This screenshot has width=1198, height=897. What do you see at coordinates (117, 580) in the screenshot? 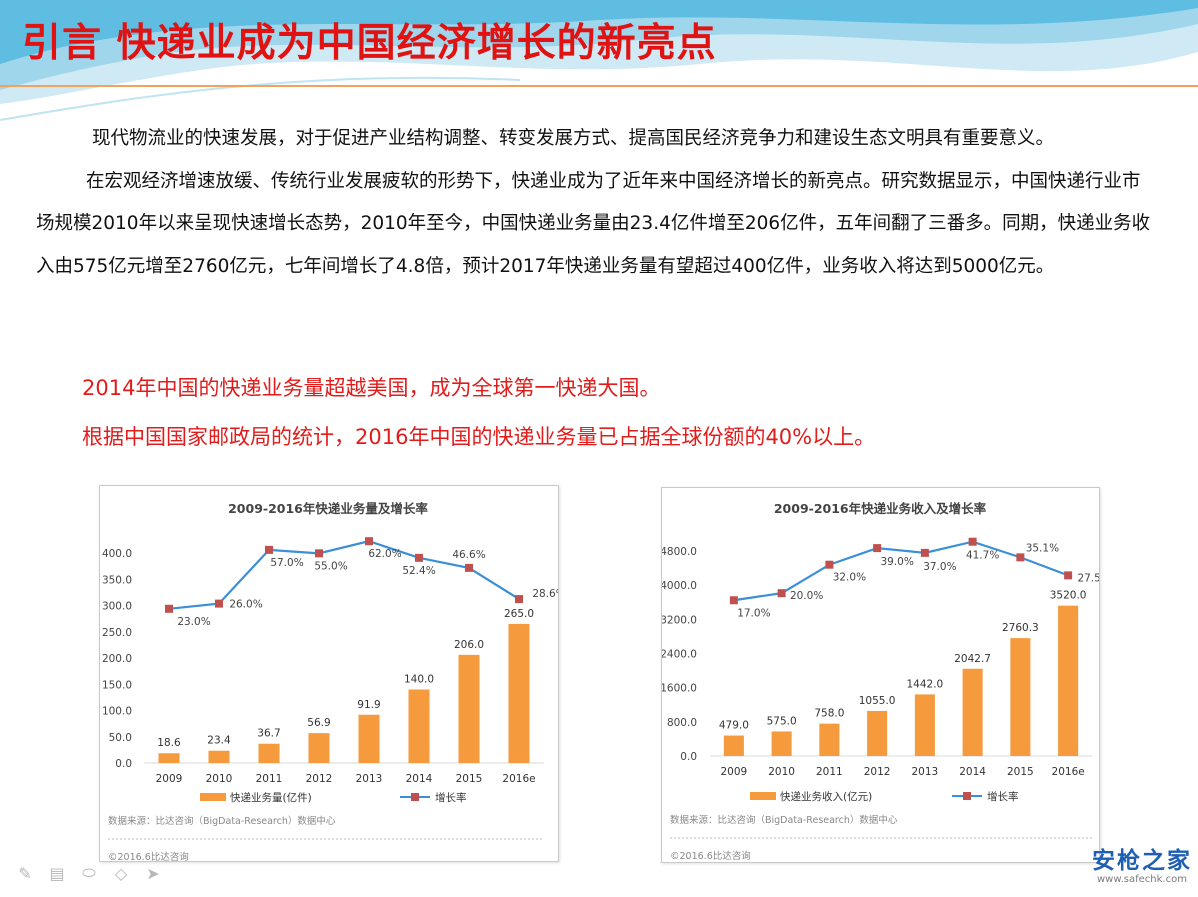
I see `y-tick-label: 350.0` at bounding box center [117, 580].